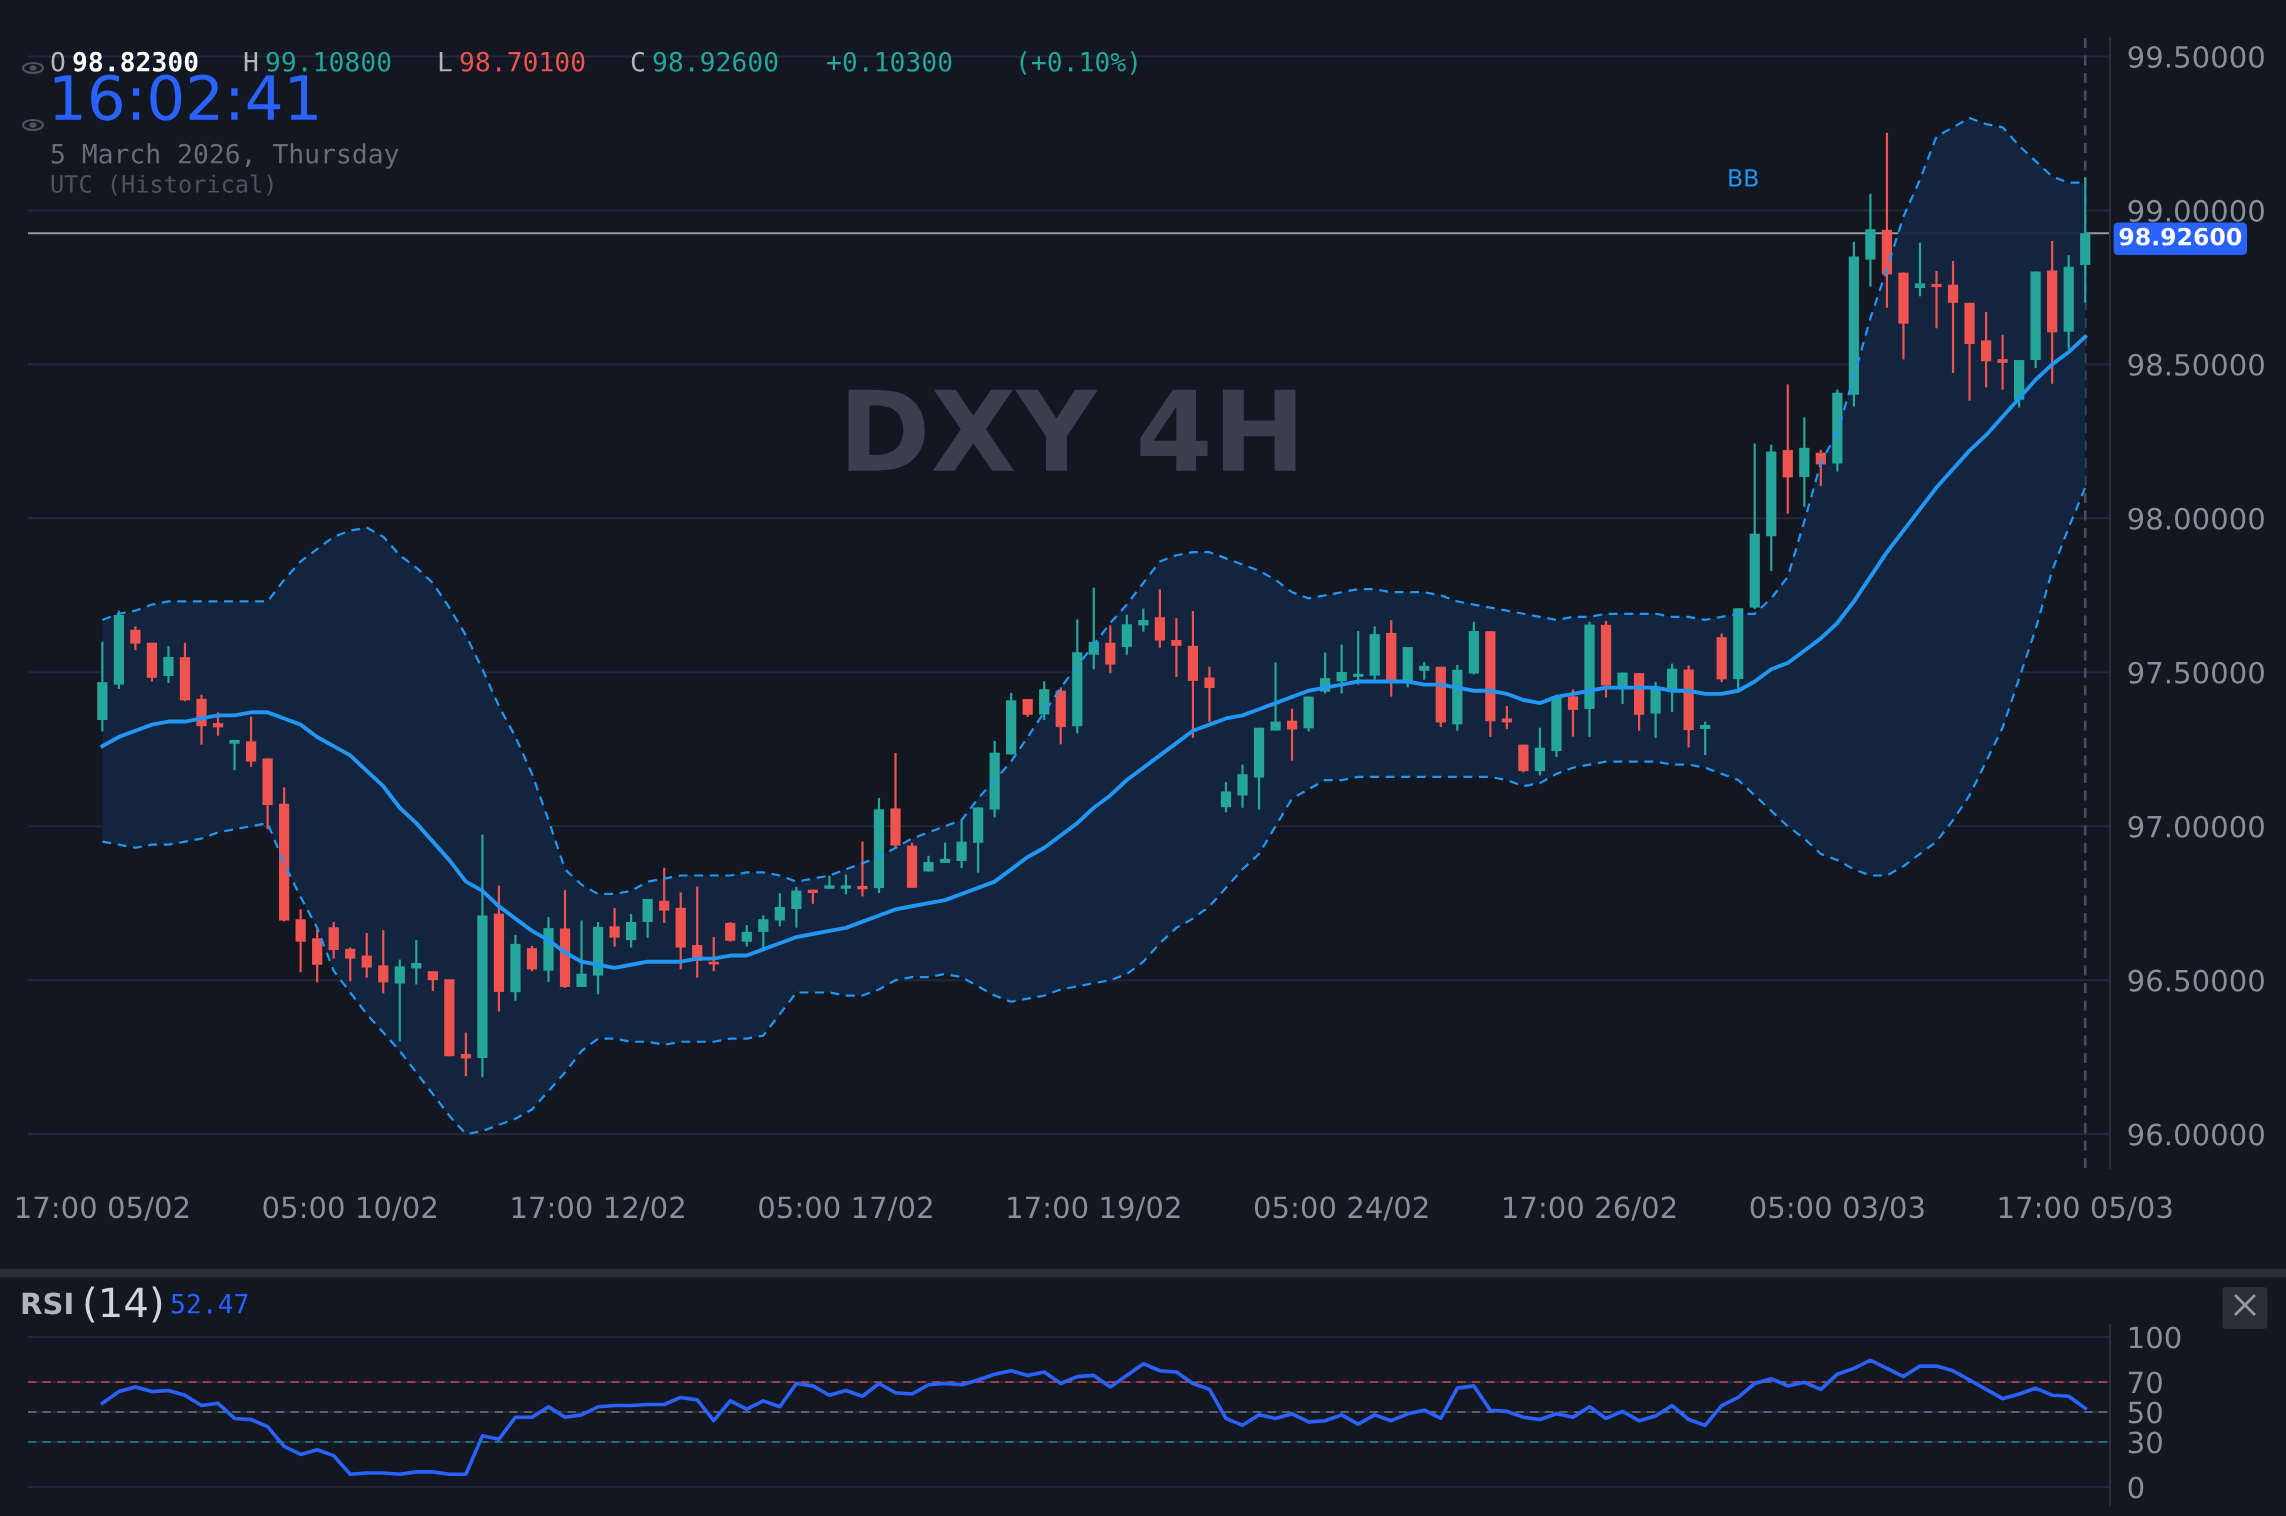 This screenshot has height=1516, width=2286. What do you see at coordinates (2145, 1442) in the screenshot?
I see `y-tick-label: 30` at bounding box center [2145, 1442].